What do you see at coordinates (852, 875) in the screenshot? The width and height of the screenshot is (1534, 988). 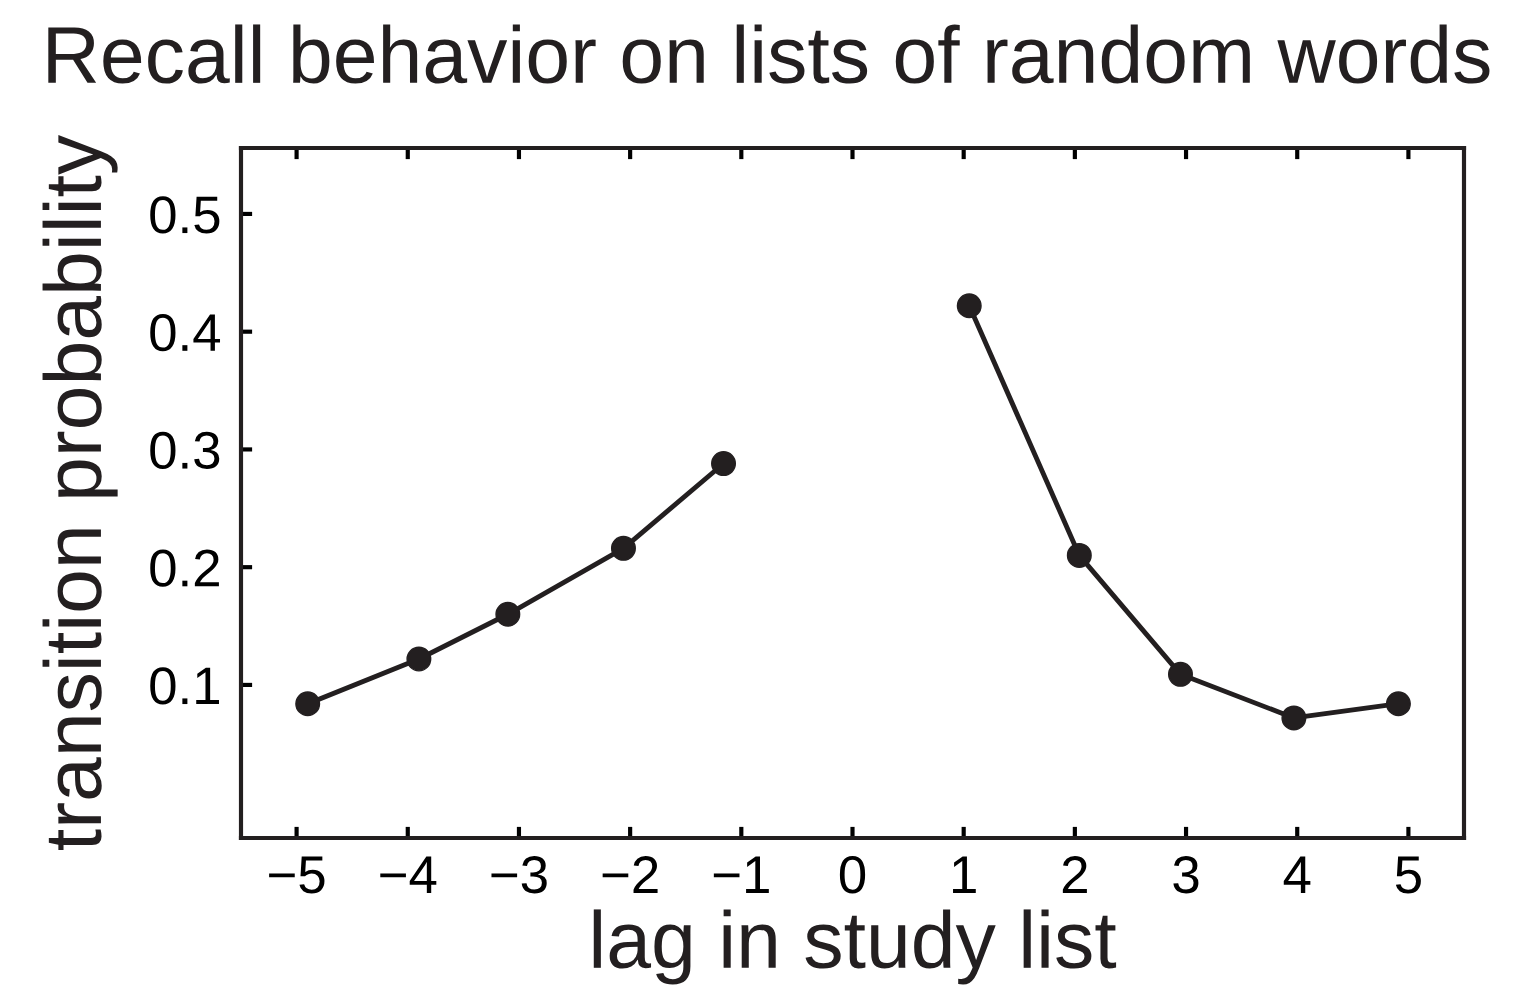 I see `x-tick-label: 0` at bounding box center [852, 875].